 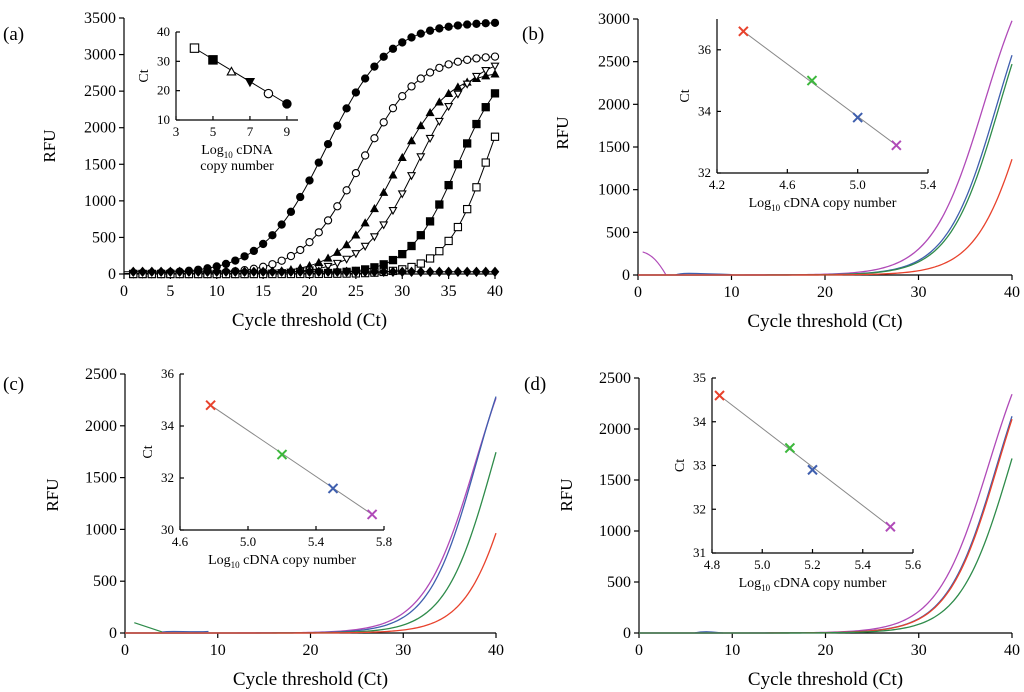 I want to click on inset-x-label-sub: 10, so click(x=236, y=565).